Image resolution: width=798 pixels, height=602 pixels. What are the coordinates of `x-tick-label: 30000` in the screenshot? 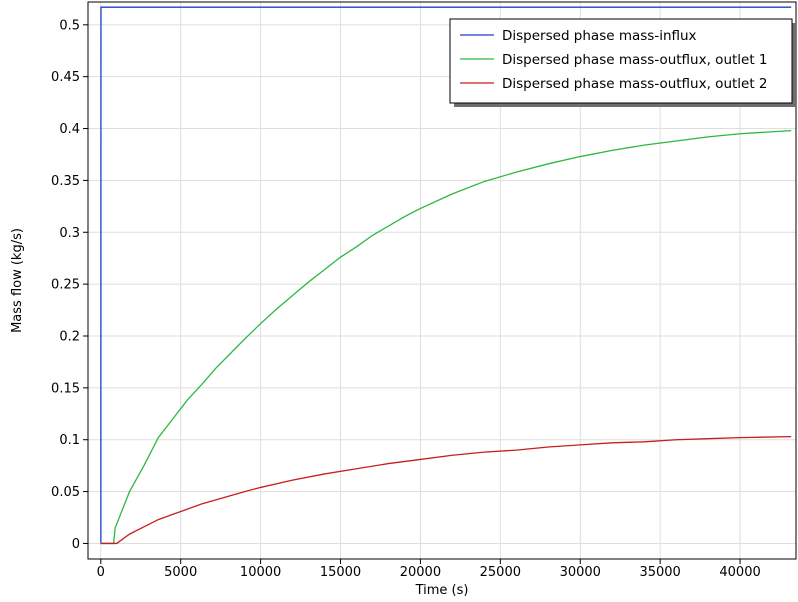 It's located at (580, 572).